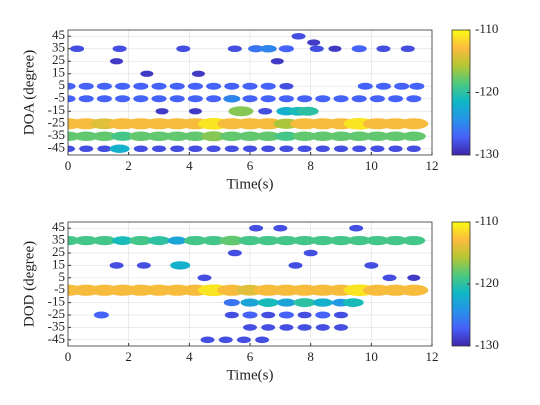 This screenshot has height=405, width=540. What do you see at coordinates (250, 375) in the screenshot?
I see `x-axis-label: Time(s)` at bounding box center [250, 375].